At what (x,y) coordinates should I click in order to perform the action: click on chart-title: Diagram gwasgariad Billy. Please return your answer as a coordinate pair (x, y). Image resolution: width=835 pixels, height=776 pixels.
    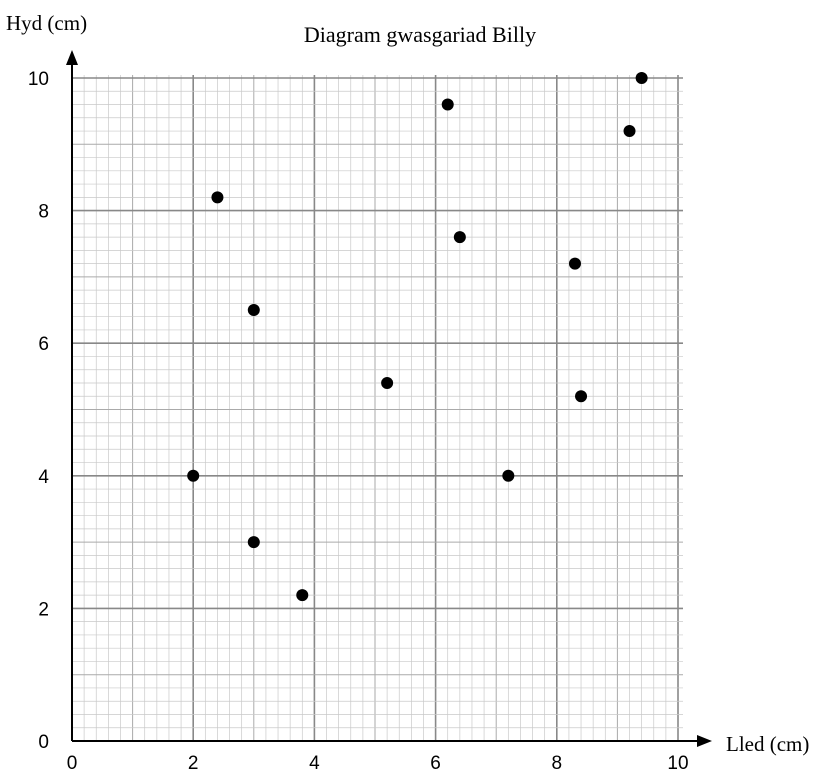
    Looking at the image, I should click on (420, 34).